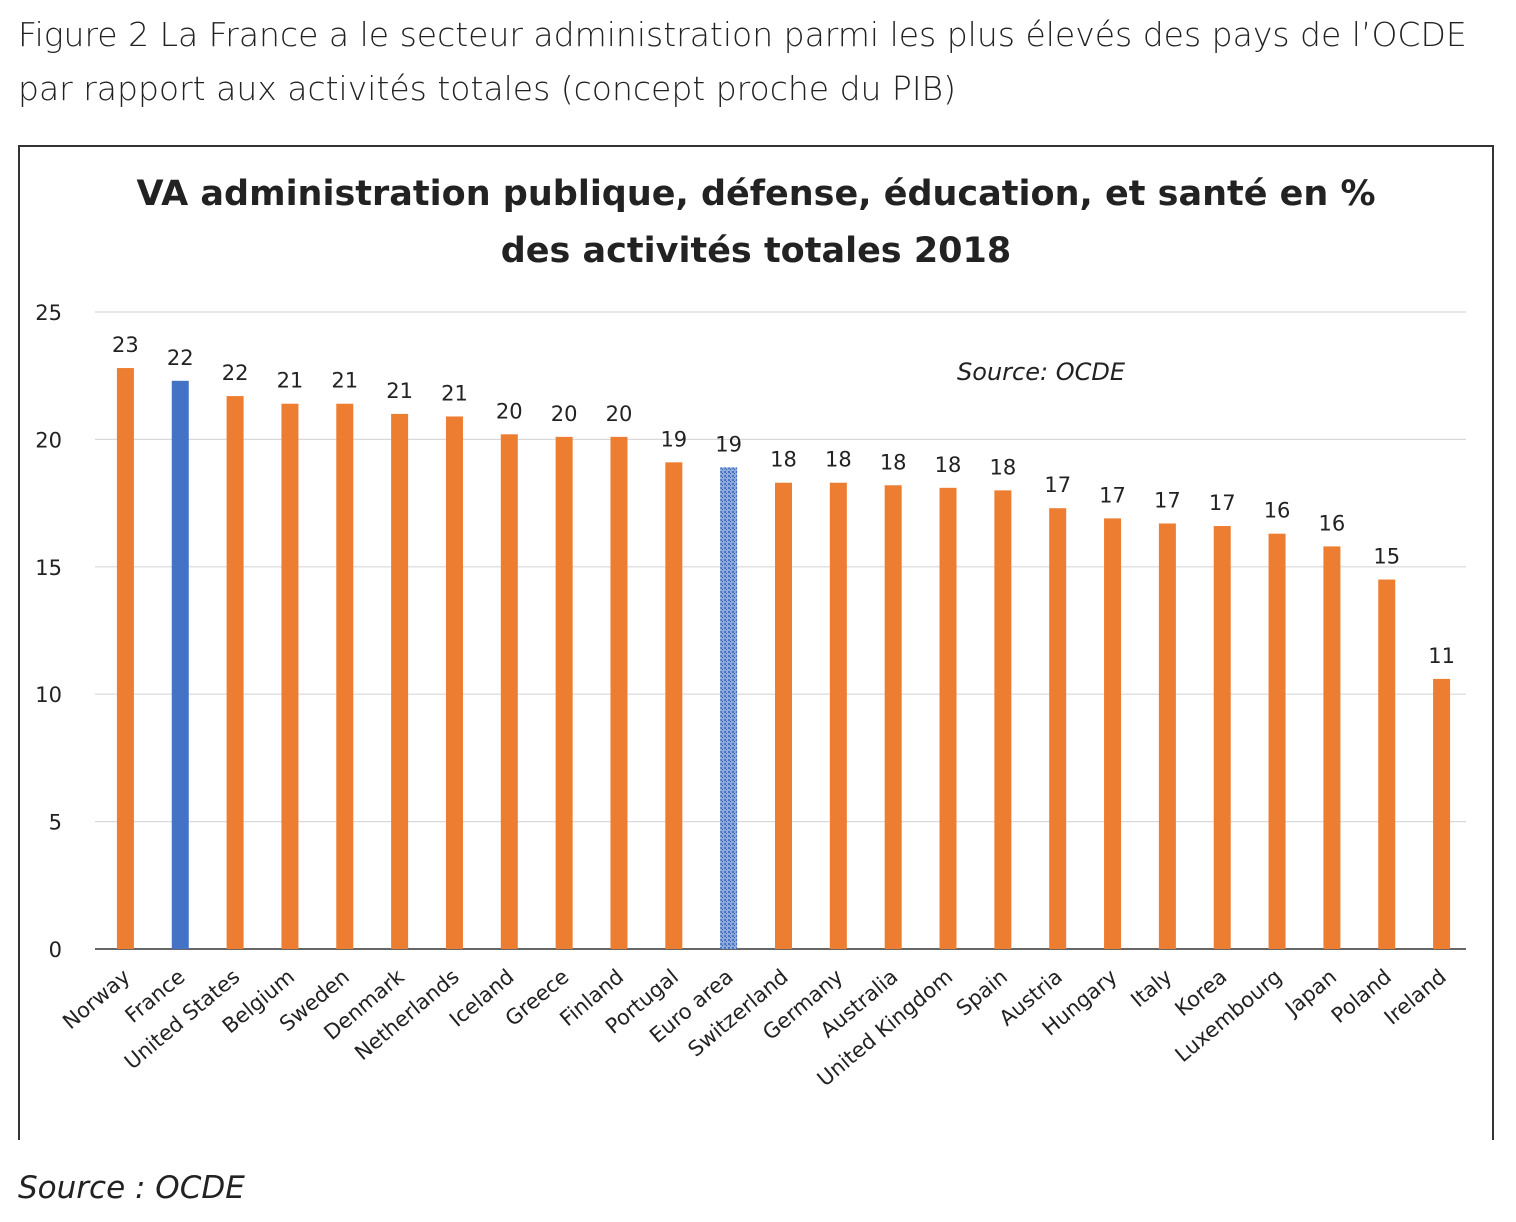 The image size is (1516, 1222). I want to click on data-label: 15, so click(1386, 557).